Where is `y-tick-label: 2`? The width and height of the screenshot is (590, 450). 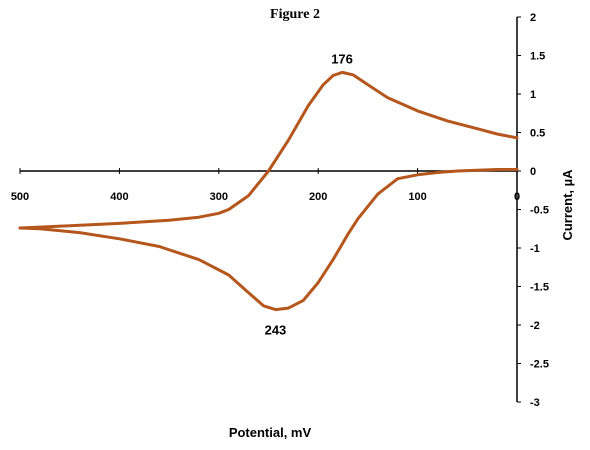 y-tick-label: 2 is located at coordinates (533, 18).